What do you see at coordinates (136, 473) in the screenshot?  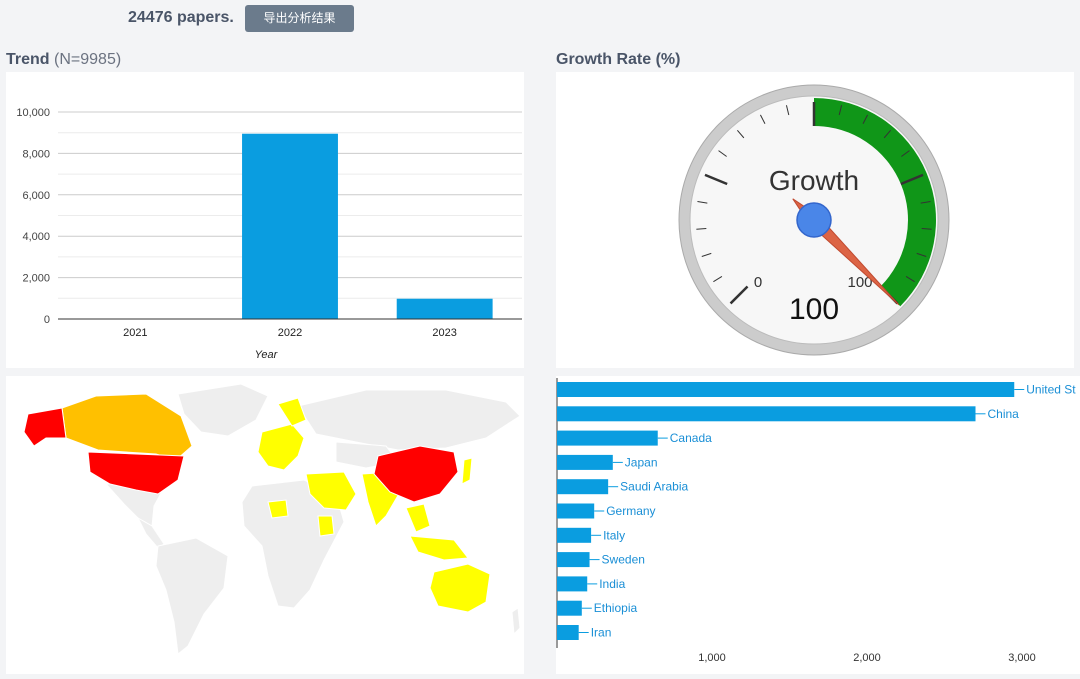 I see `map-united-states` at bounding box center [136, 473].